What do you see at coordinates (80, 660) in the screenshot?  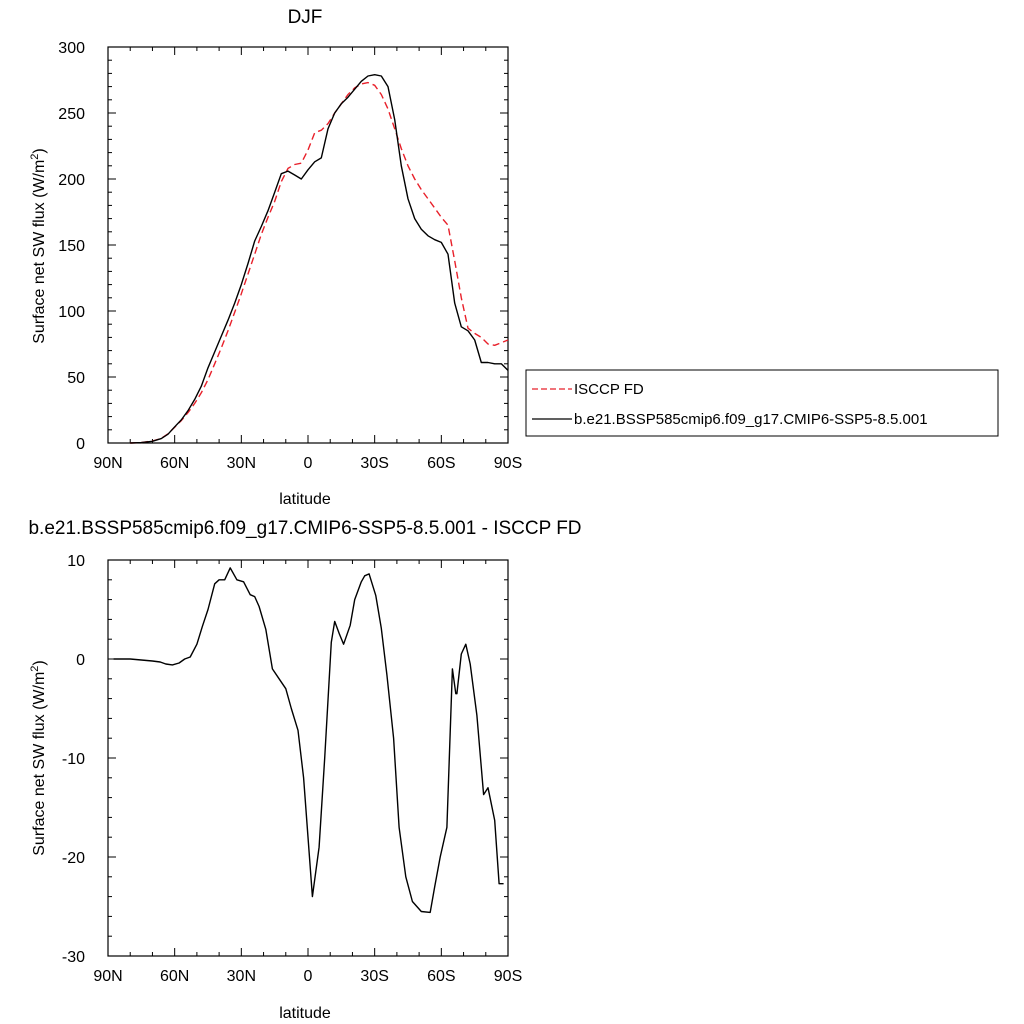 I see `bottom-y-tick-label: 0` at bounding box center [80, 660].